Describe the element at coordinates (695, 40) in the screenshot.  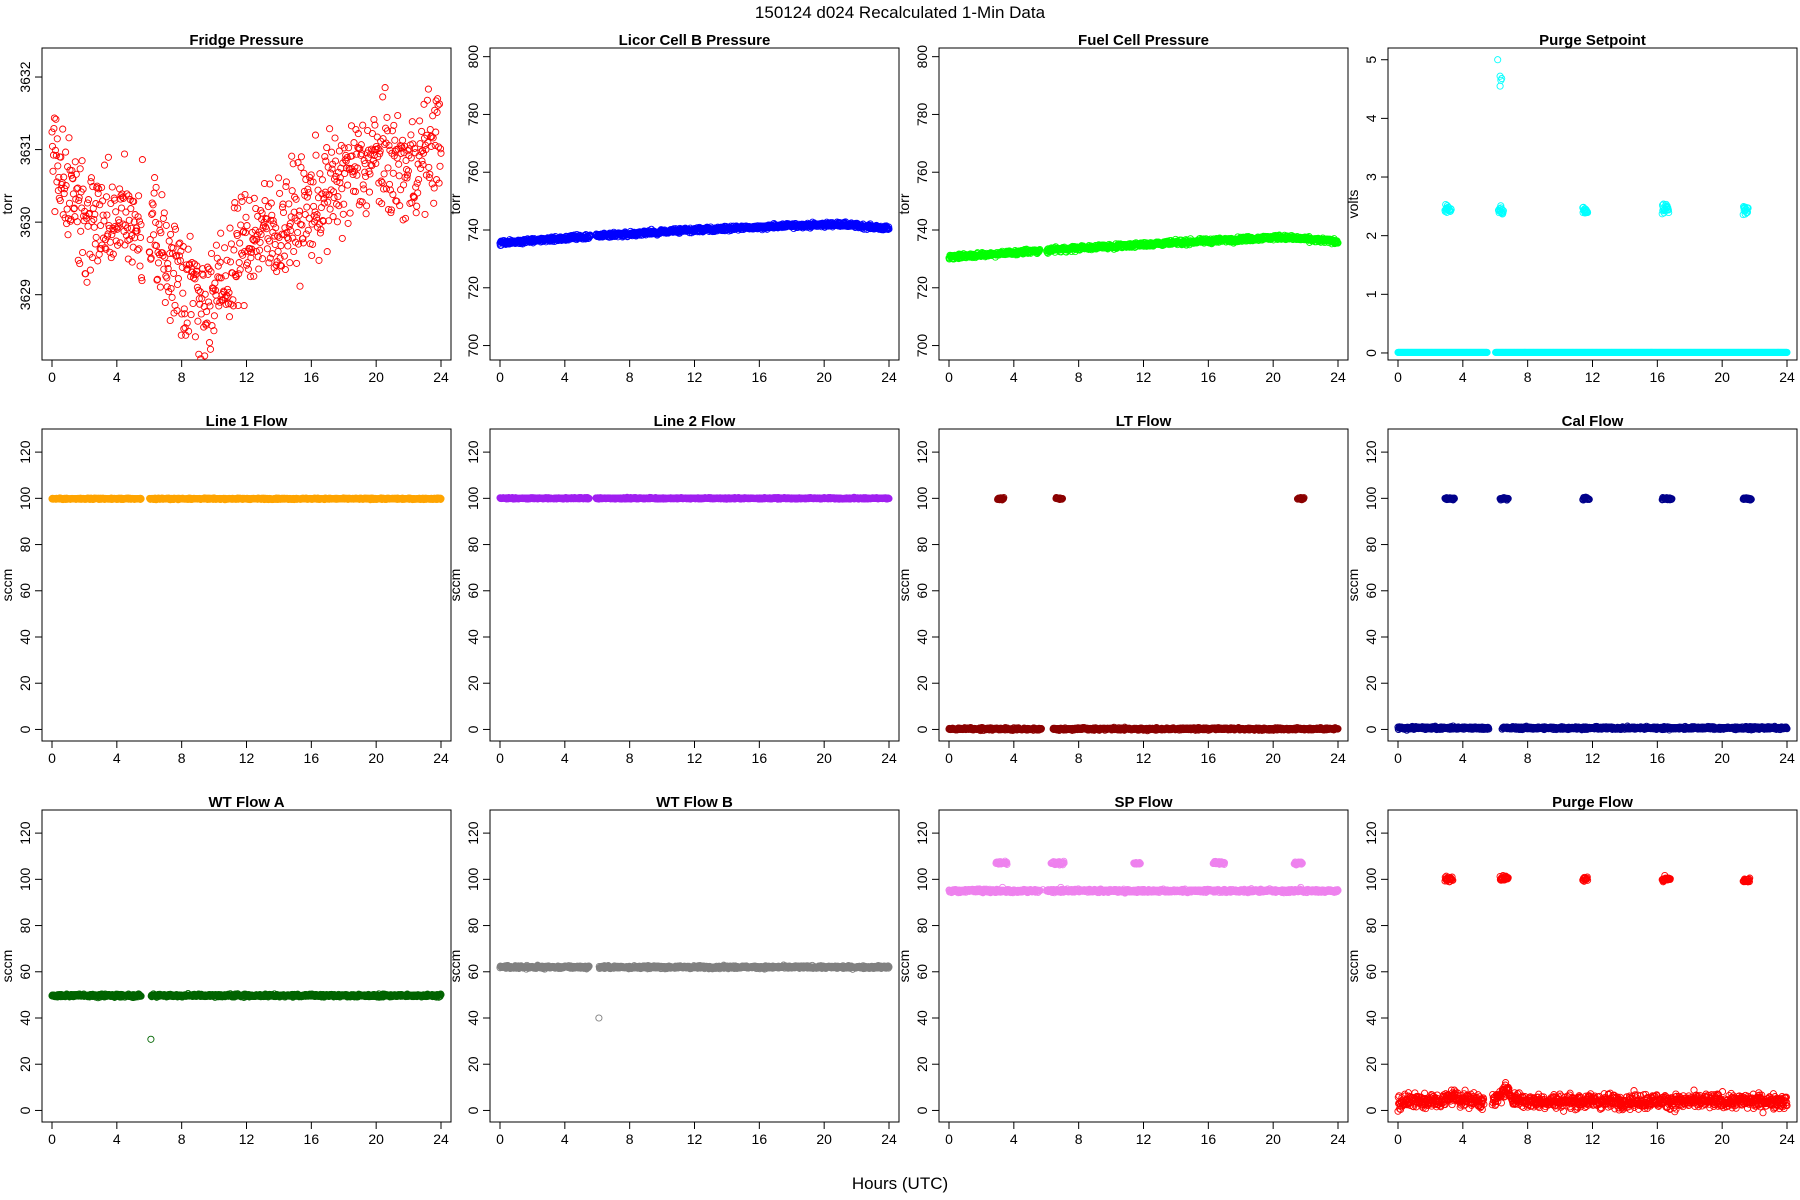
I see `panel-title: Licor Cell B Pressure` at that location.